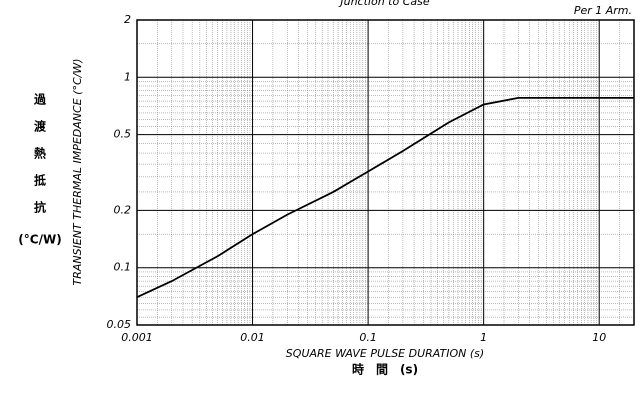  Describe the element at coordinates (123, 209) in the screenshot. I see `y-tick-label: 0.2` at that location.